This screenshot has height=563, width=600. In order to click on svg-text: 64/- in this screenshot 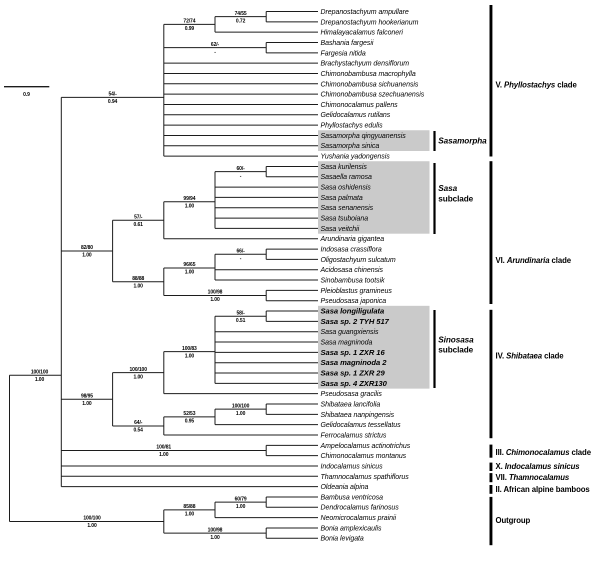, I will do `click(138, 423)`.